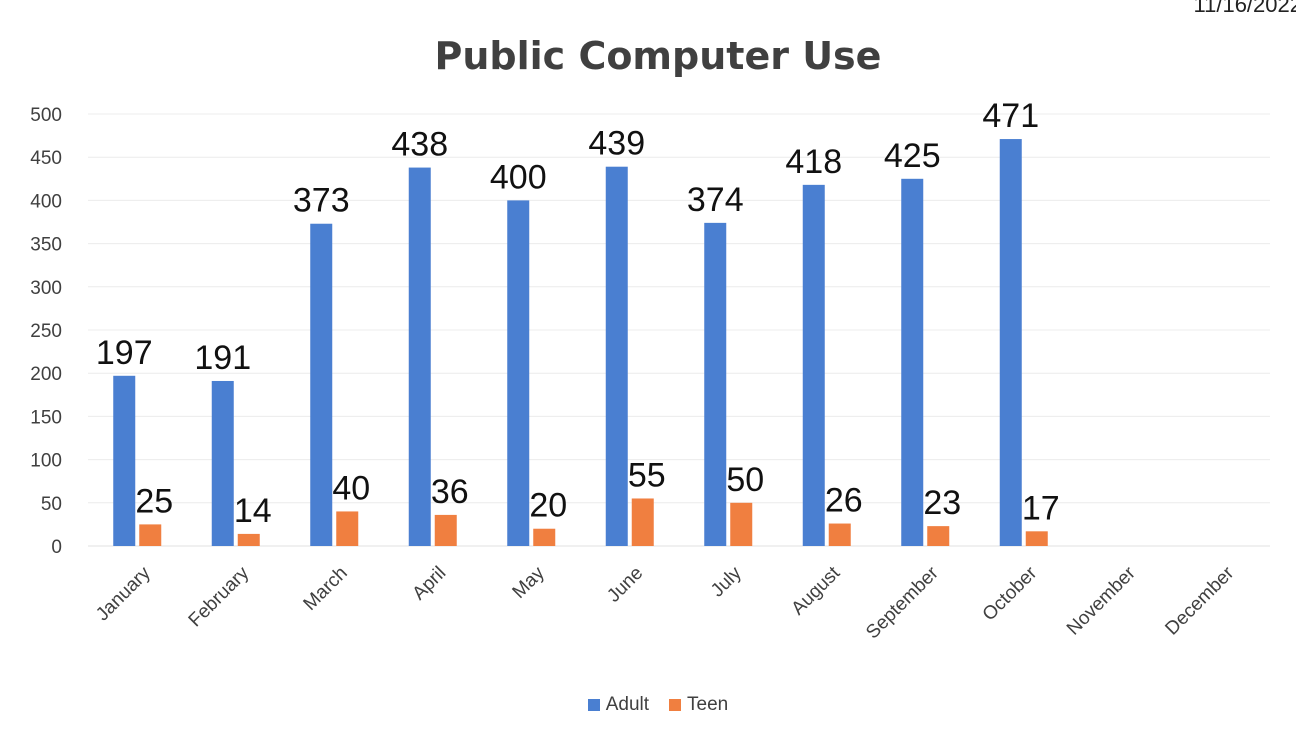  Describe the element at coordinates (321, 201) in the screenshot. I see `data-label-adult-march: 373` at that location.